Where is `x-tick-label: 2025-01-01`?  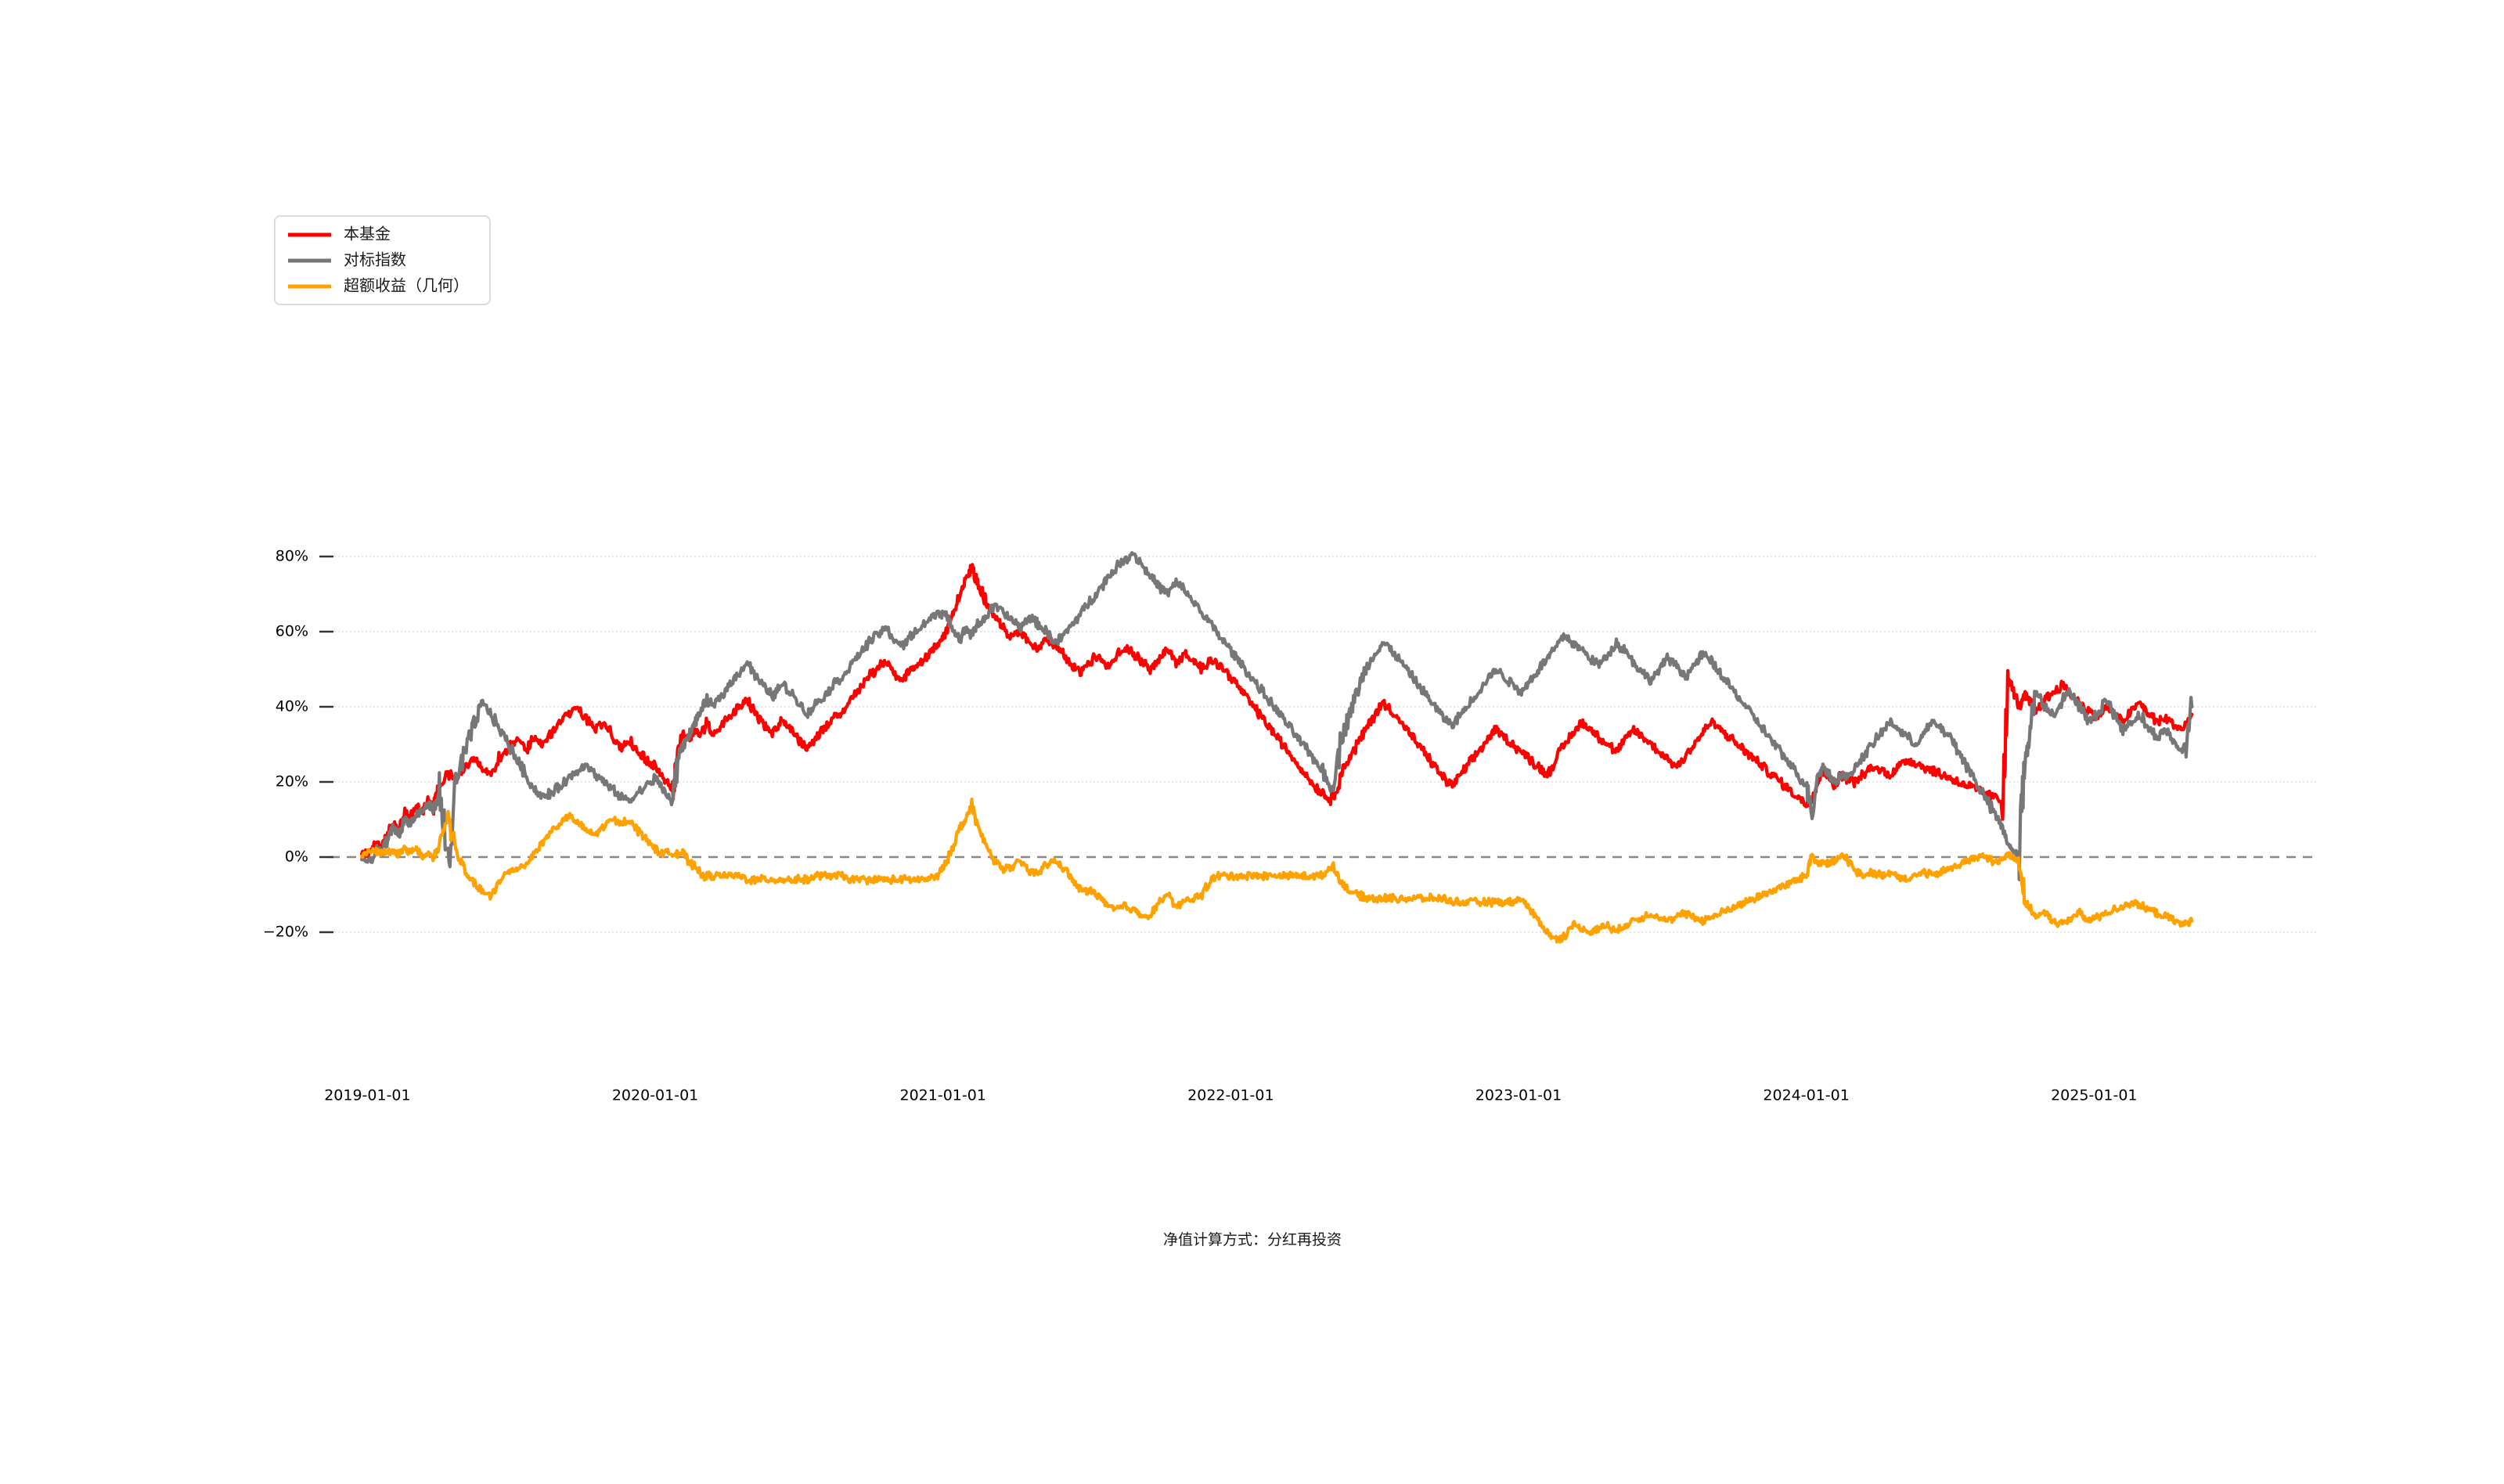 x-tick-label: 2025-01-01 is located at coordinates (2094, 1095).